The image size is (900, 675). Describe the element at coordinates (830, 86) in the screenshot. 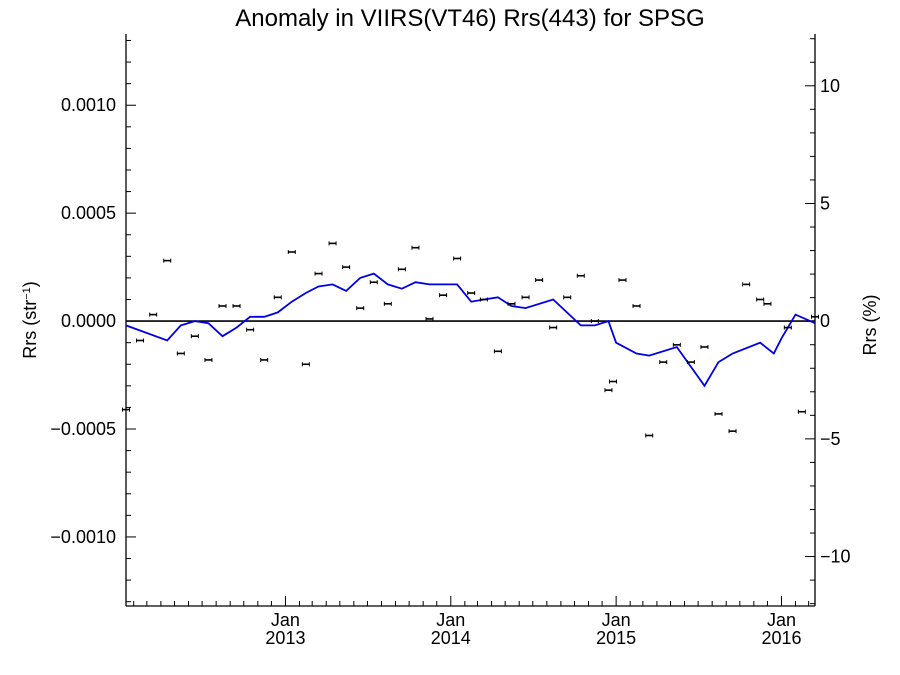

I see `y2-tick-label: 10` at that location.